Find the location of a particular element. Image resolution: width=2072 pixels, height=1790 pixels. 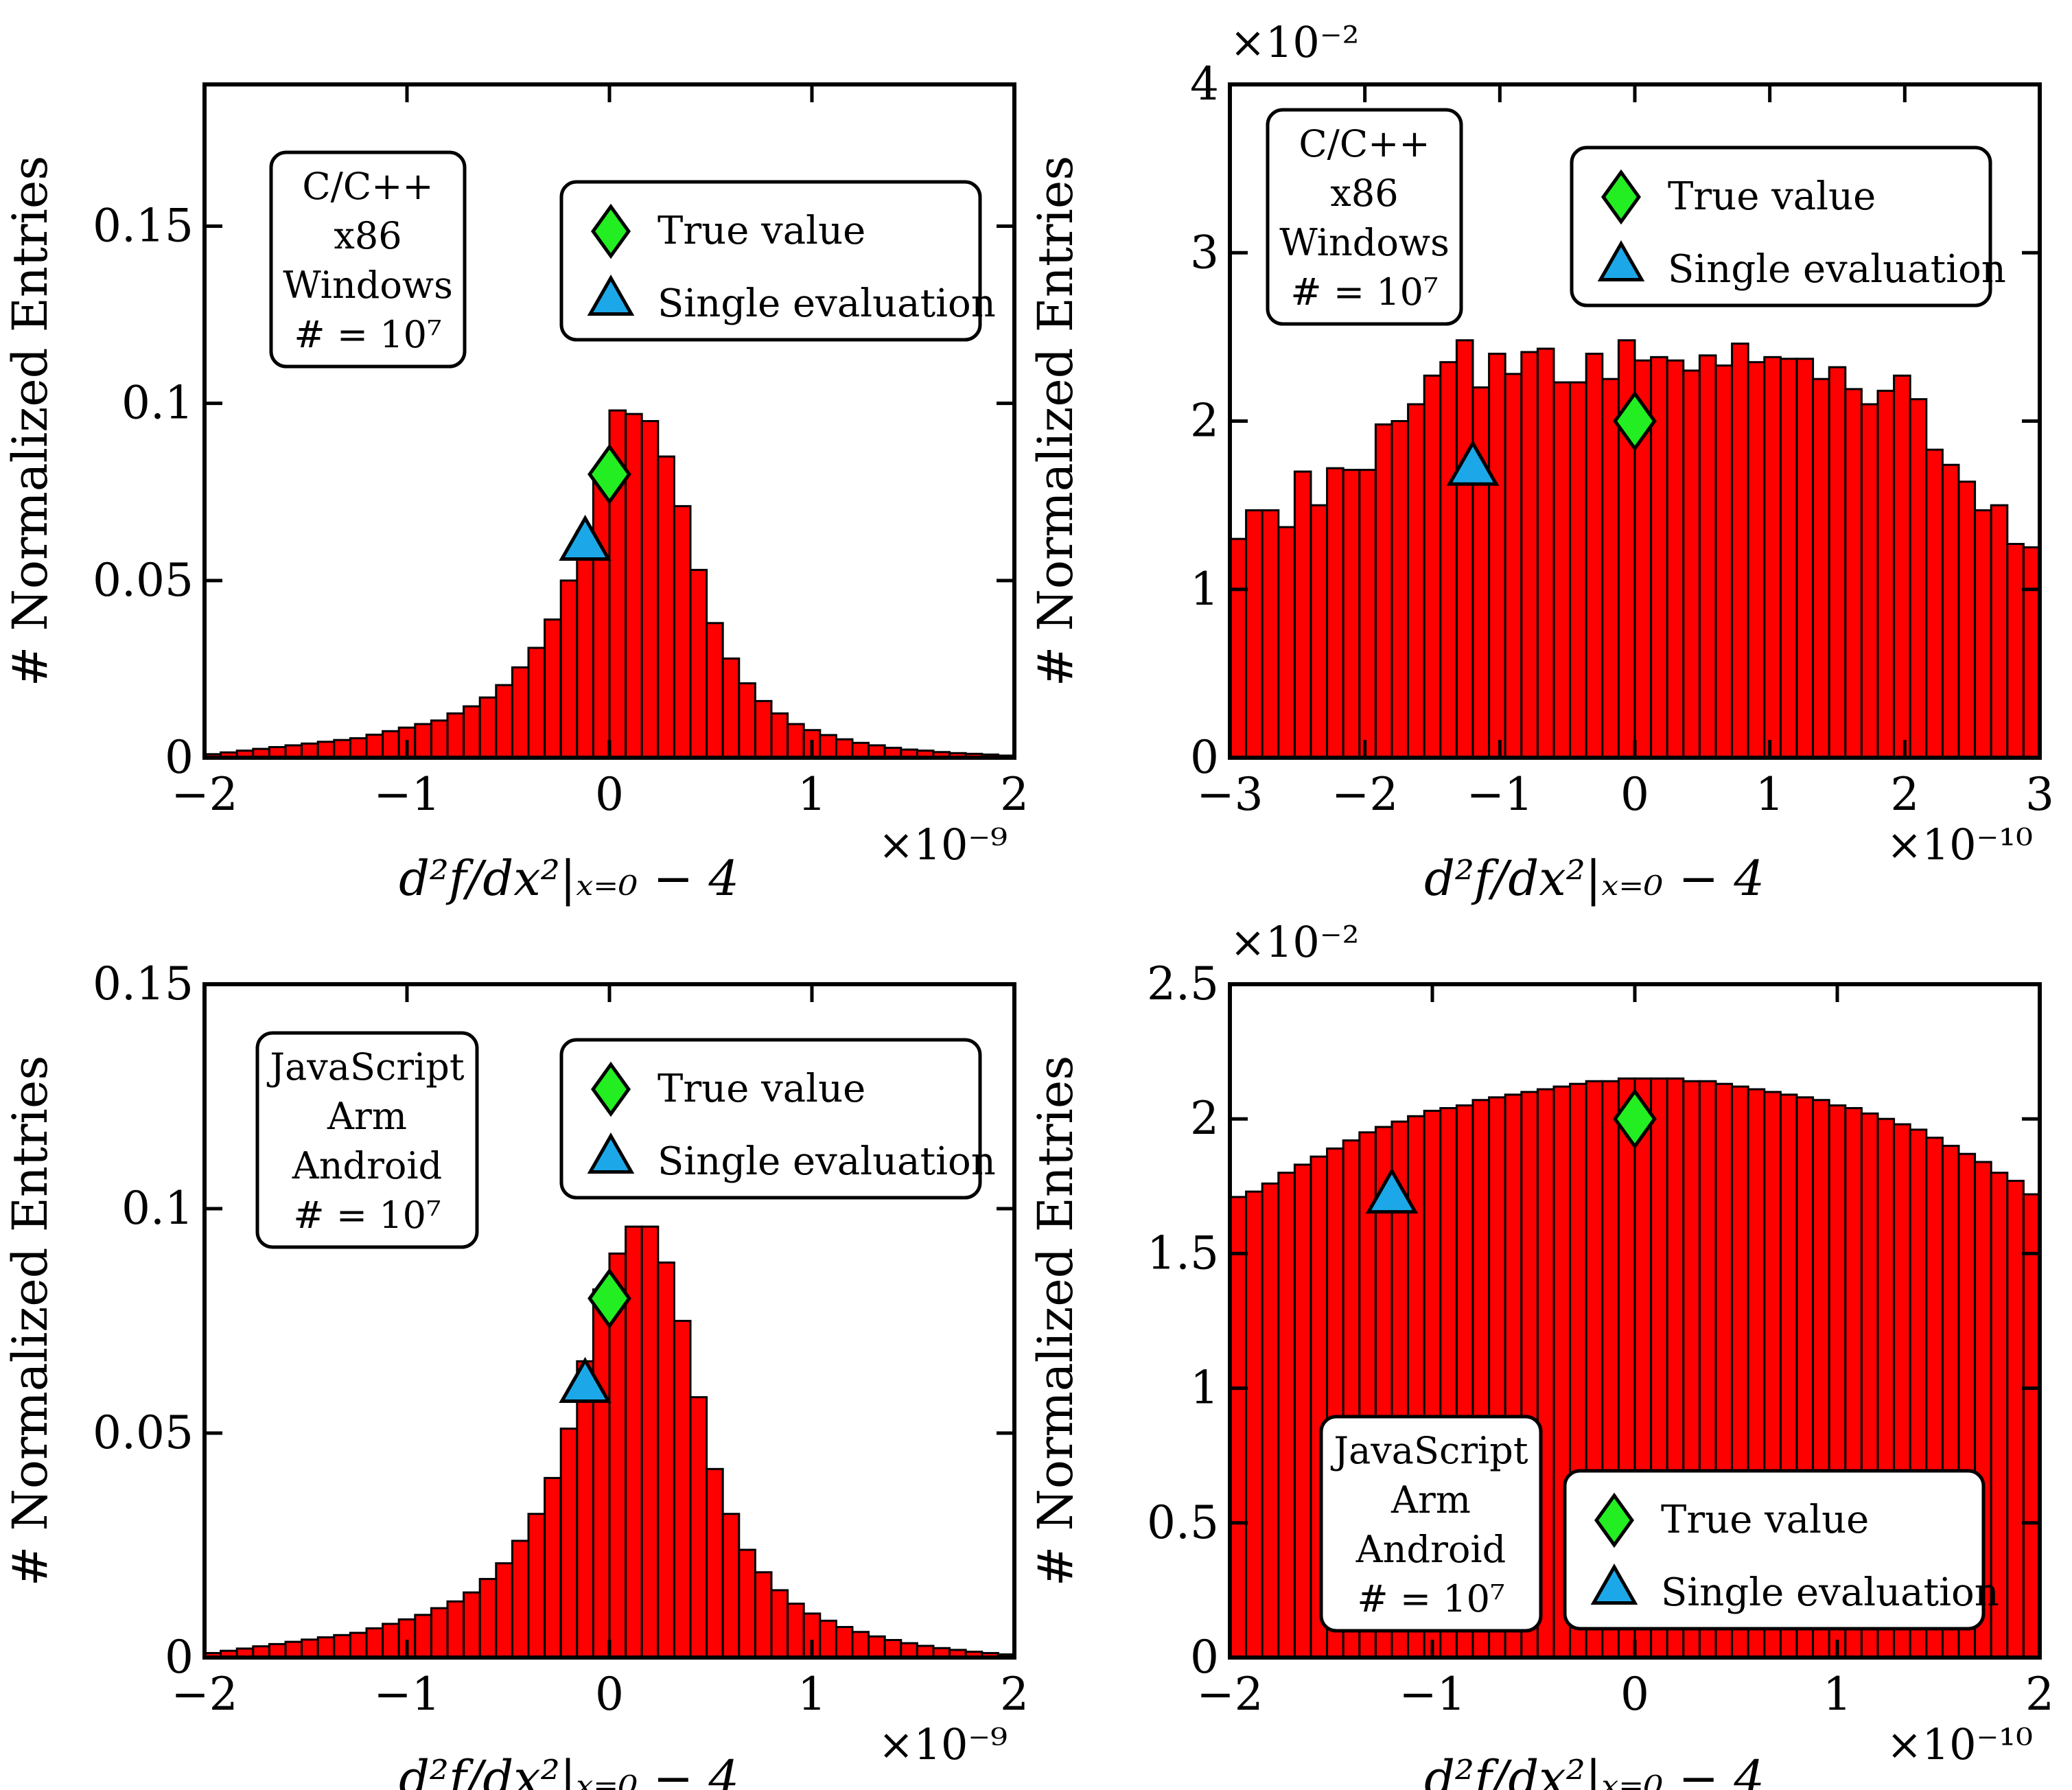

x-tick-label: −3 is located at coordinates (1229, 794).